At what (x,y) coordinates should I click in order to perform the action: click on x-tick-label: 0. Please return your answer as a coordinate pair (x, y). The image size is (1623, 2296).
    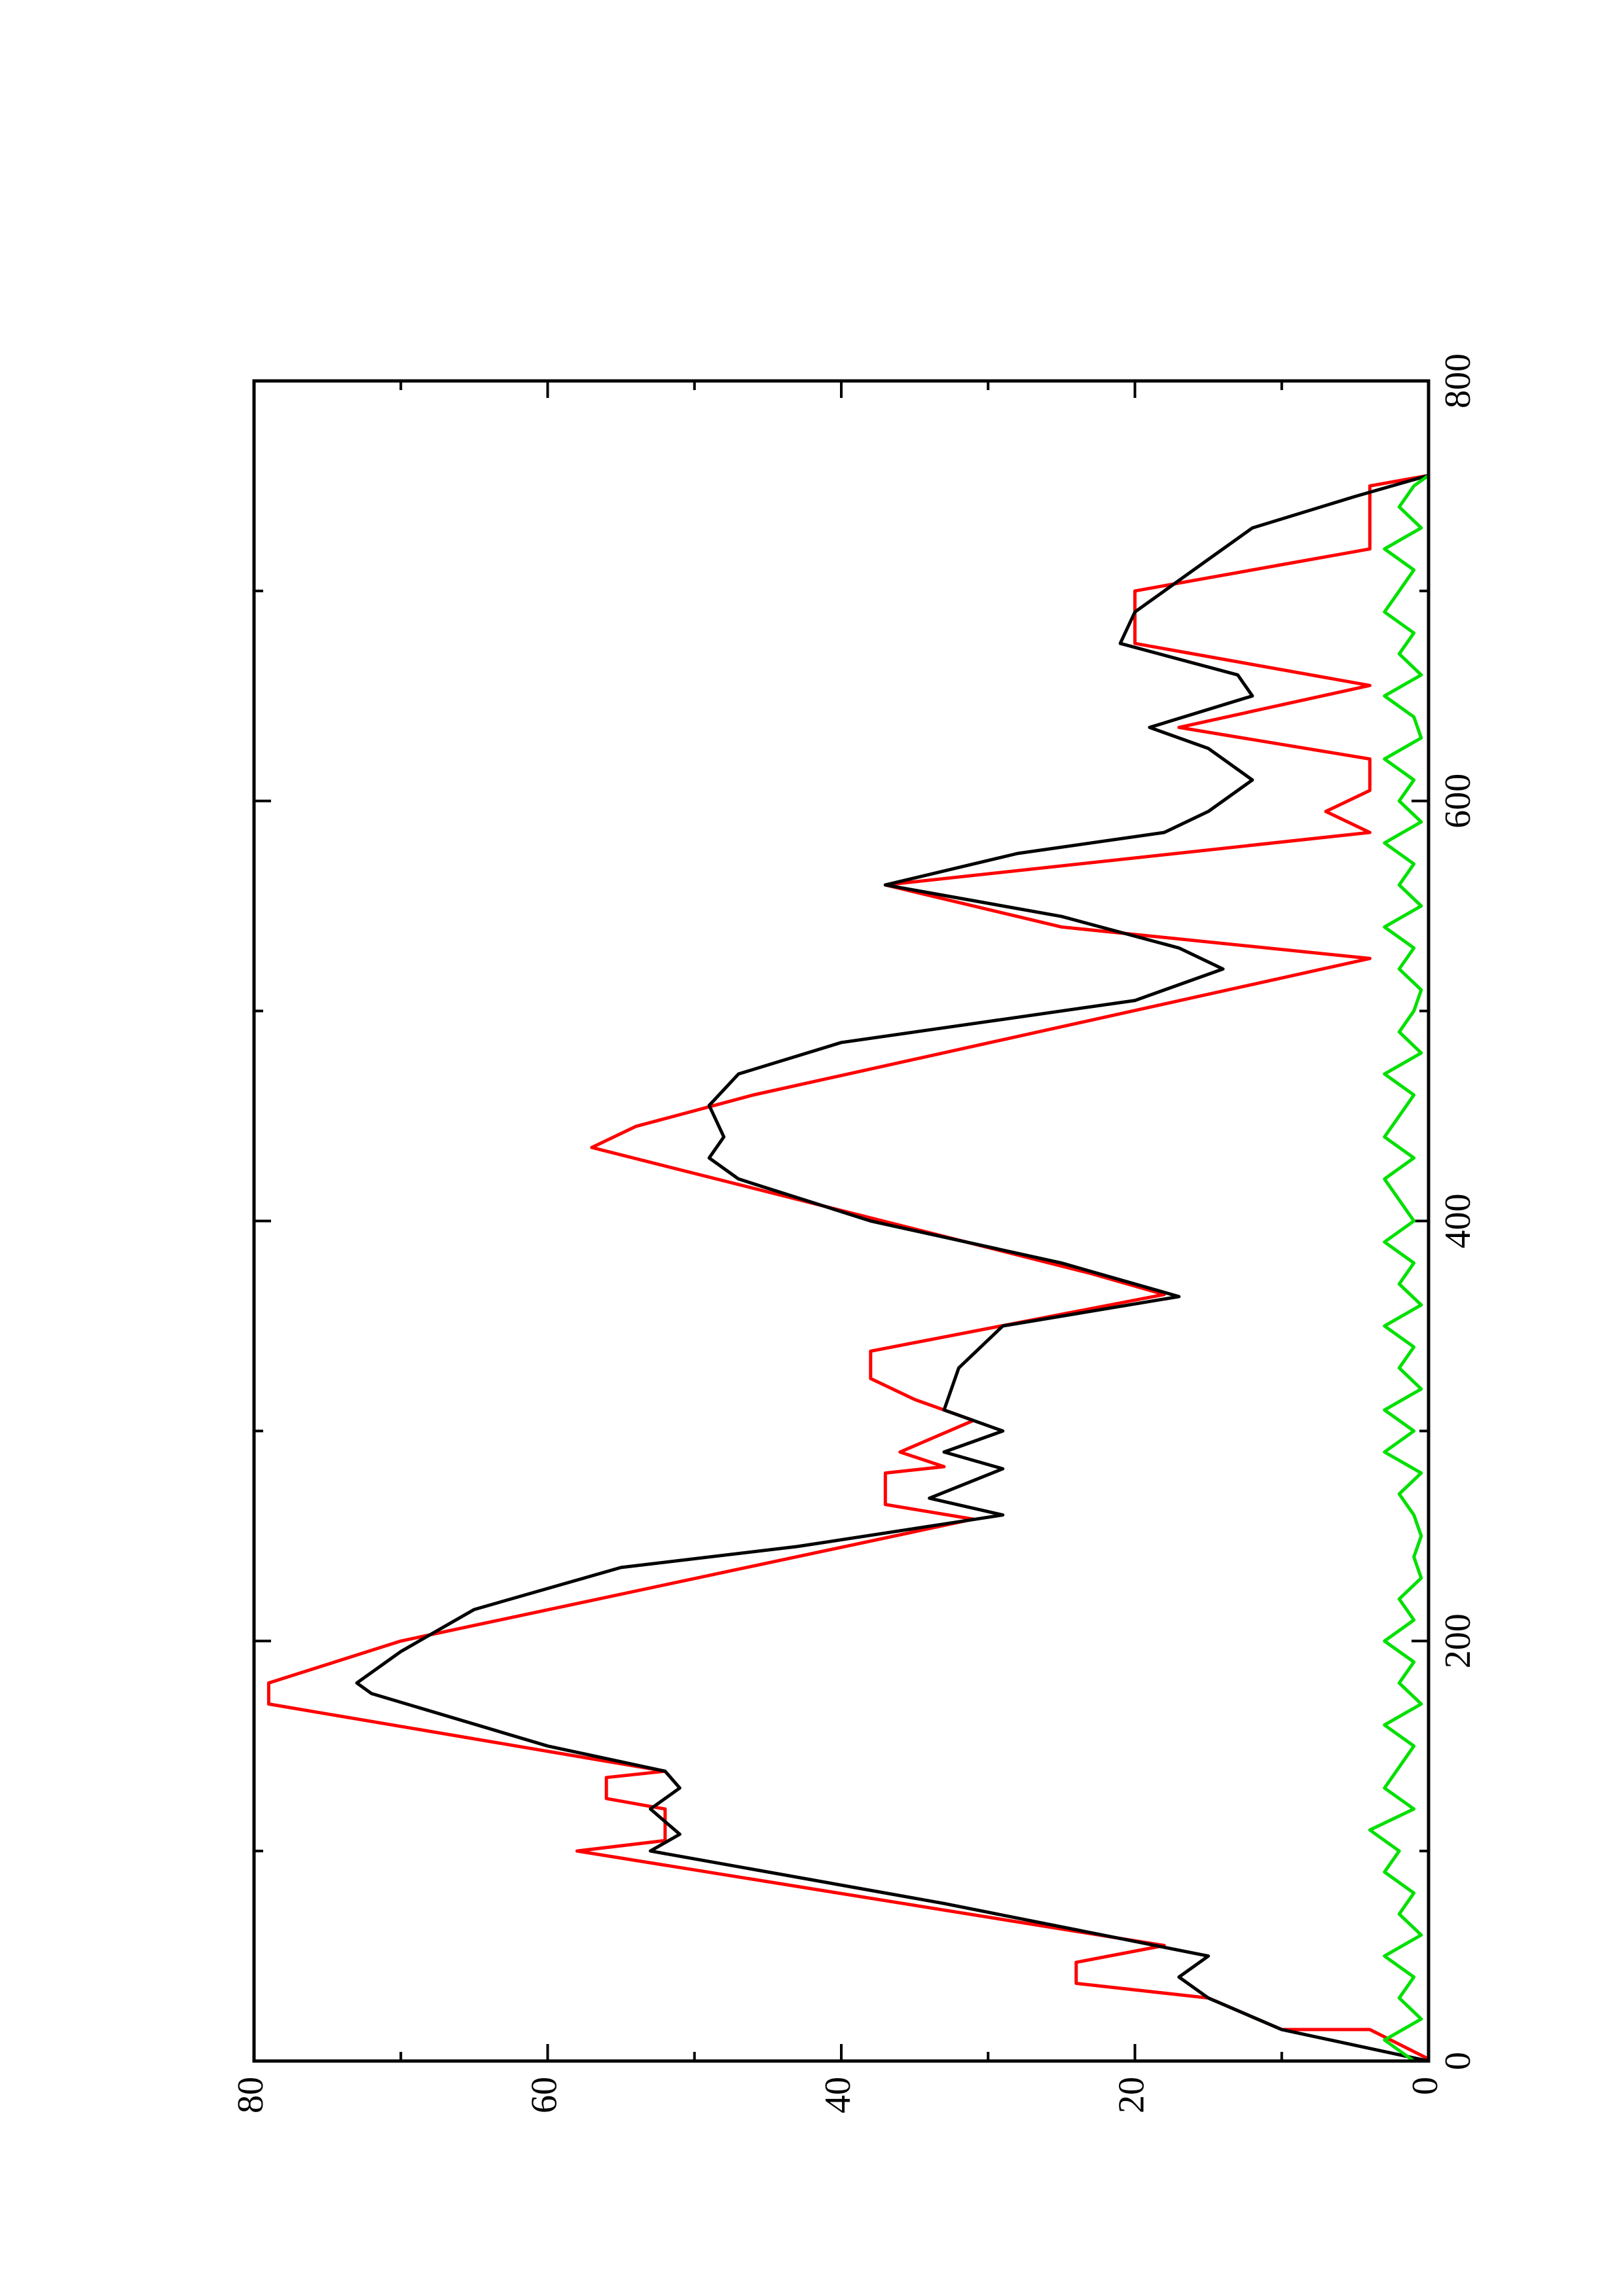
    Looking at the image, I should click on (1458, 2061).